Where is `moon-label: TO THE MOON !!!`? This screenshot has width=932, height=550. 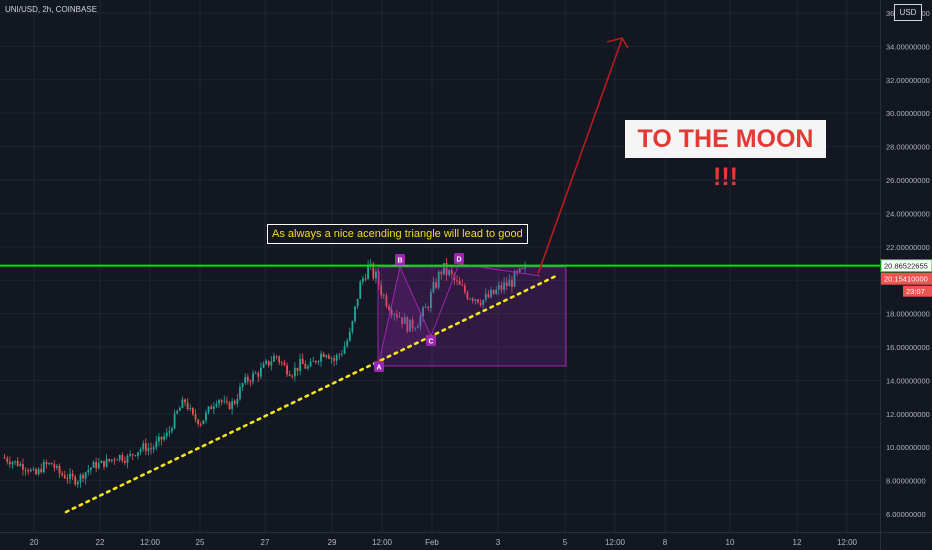
moon-label: TO THE MOON !!! is located at coordinates (725, 155).